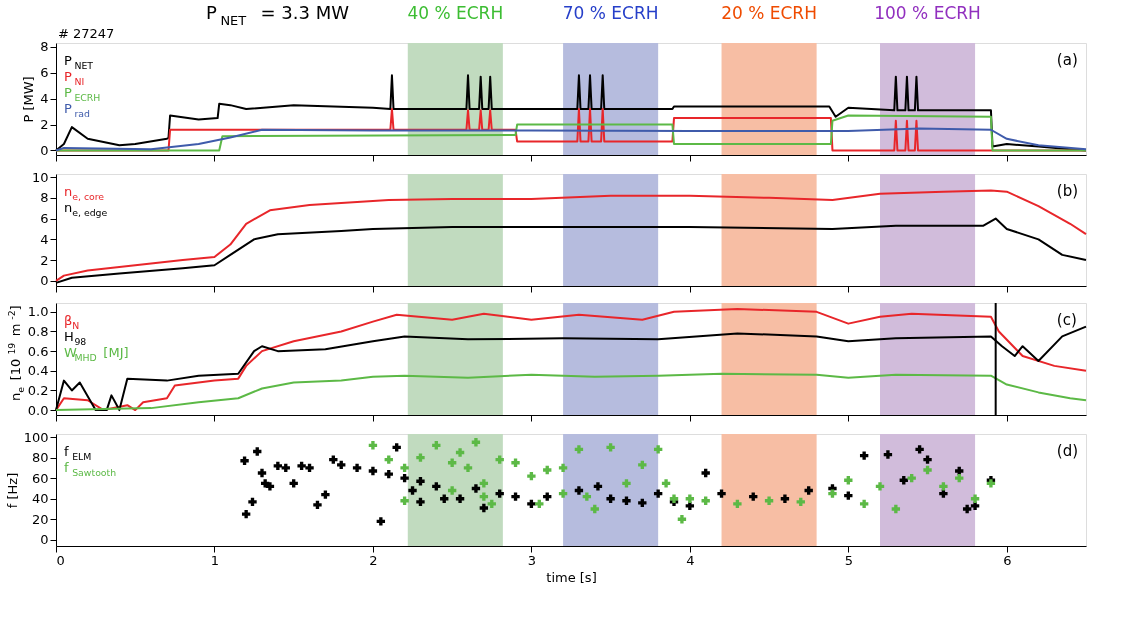 The width and height of the screenshot is (1127, 634). I want to click on y-tick-label: 0.6, so click(38, 351).